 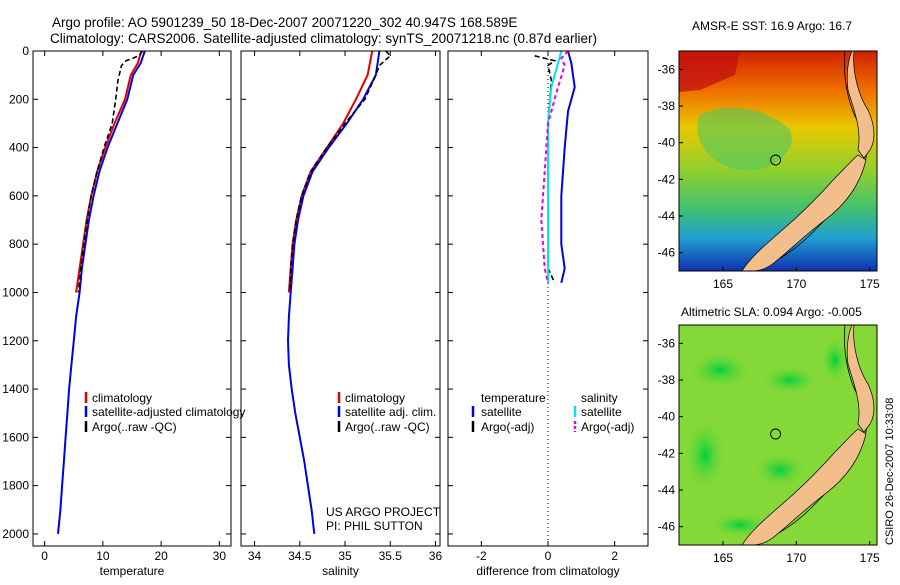 I want to click on sla-argo-position, so click(x=776, y=434).